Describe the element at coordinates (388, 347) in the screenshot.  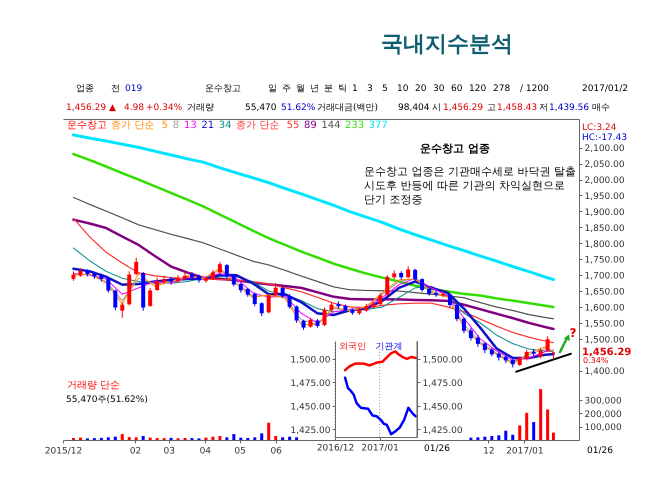
I see `text: 기관계` at that location.